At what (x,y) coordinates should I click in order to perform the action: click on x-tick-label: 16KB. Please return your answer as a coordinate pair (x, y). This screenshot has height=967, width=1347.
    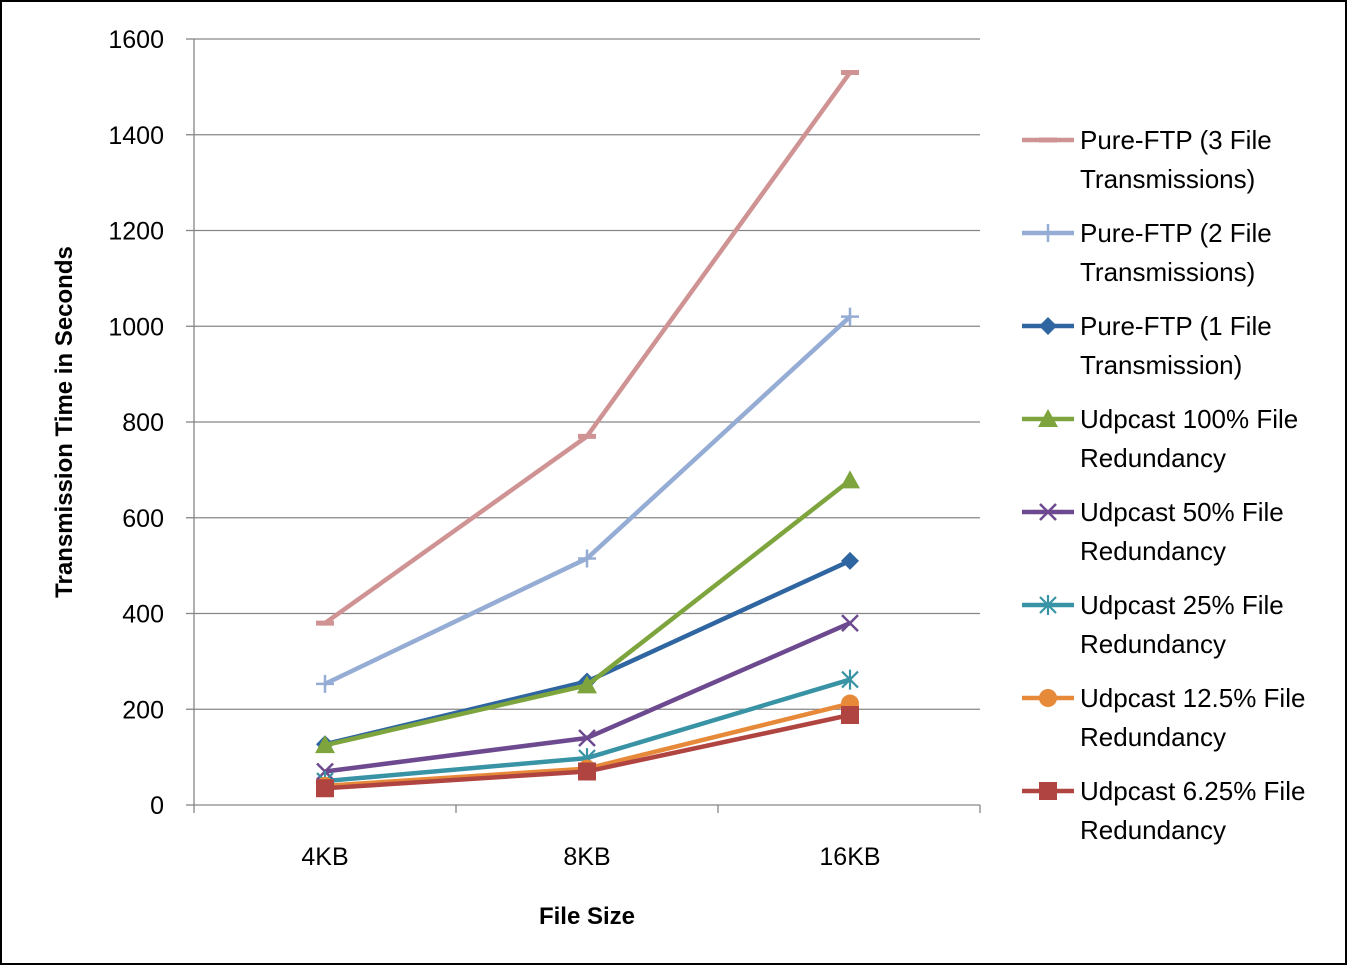
    Looking at the image, I should click on (849, 857).